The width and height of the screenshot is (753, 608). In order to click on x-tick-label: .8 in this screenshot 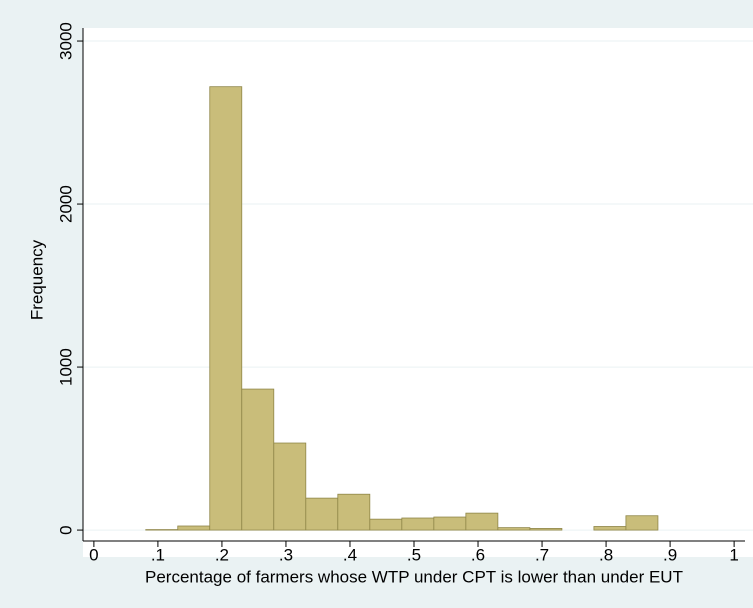, I will do `click(606, 554)`.